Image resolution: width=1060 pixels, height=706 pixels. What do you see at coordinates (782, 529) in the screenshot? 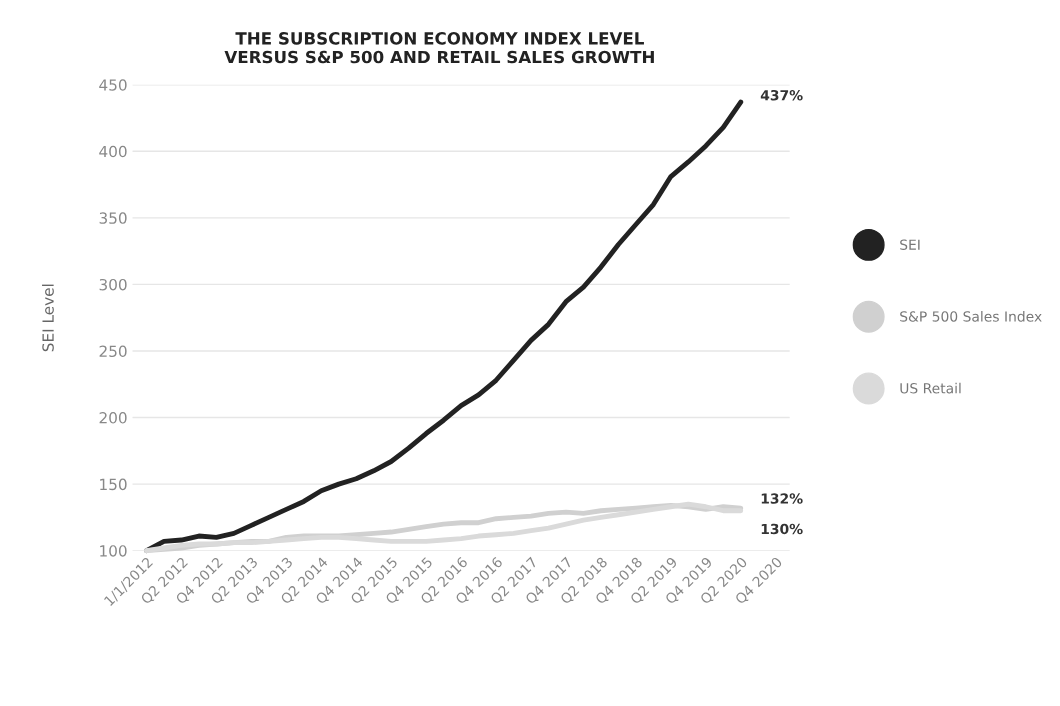
I see `annotation: 130%` at bounding box center [782, 529].